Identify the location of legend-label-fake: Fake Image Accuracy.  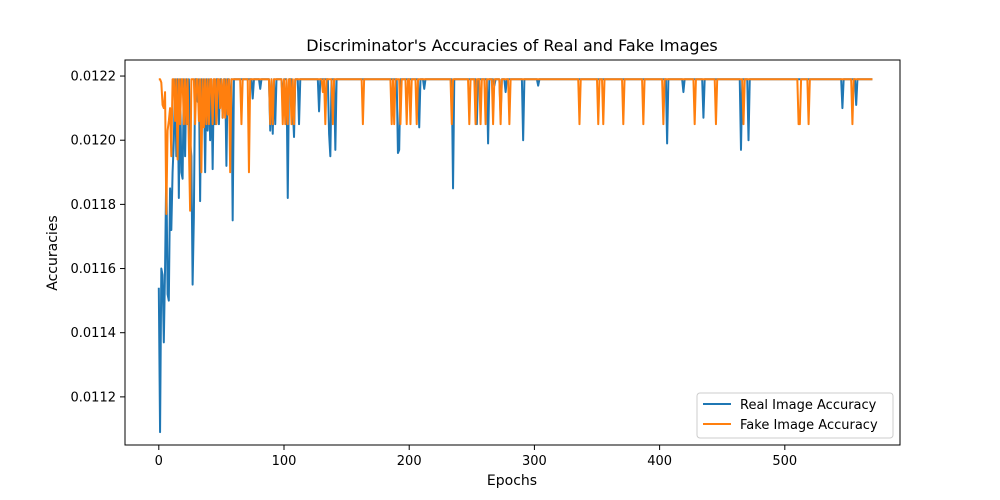
(809, 425).